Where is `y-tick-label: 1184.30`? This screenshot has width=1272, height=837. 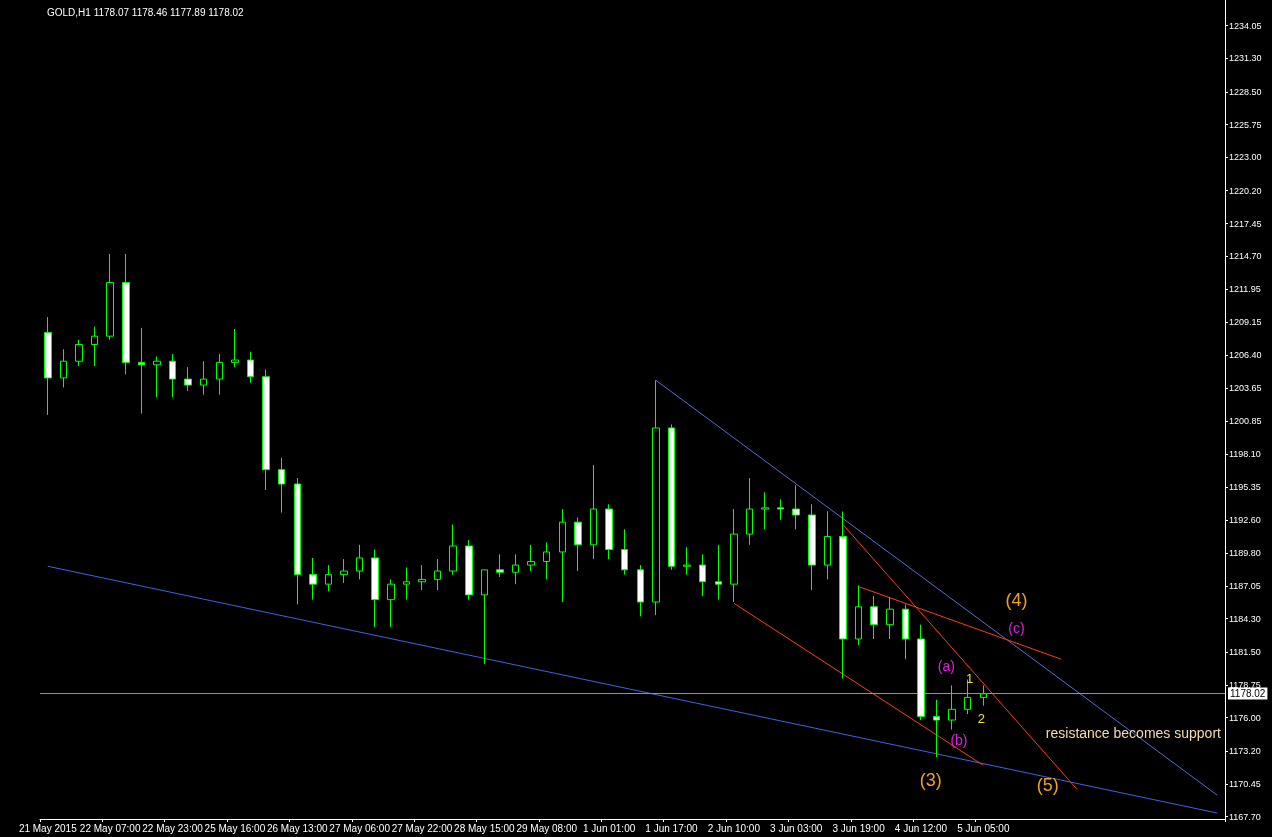
y-tick-label: 1184.30 is located at coordinates (1245, 618).